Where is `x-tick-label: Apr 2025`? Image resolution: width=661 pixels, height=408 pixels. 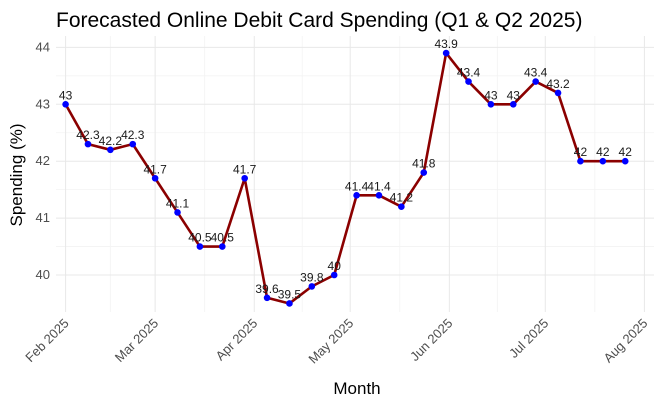
x-tick-label: Apr 2025 is located at coordinates (236, 340).